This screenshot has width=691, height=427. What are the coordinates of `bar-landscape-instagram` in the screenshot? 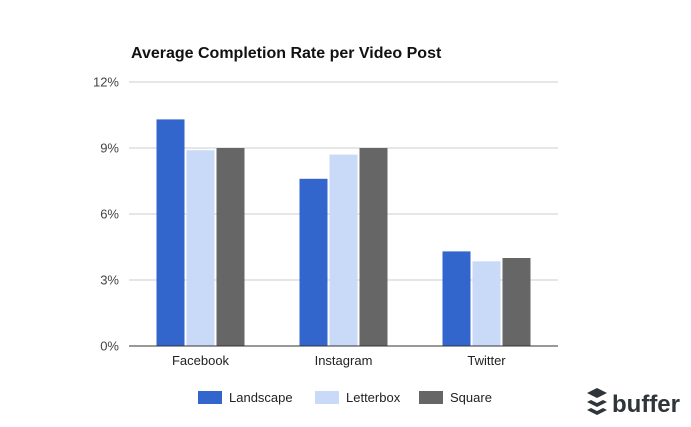 It's located at (313, 262).